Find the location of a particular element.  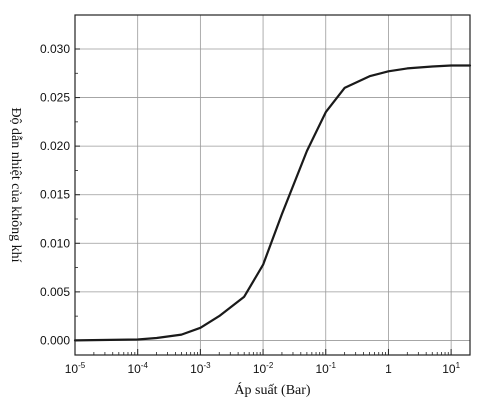

x-tick-label: 10⁻⁵ is located at coordinates (75, 368).